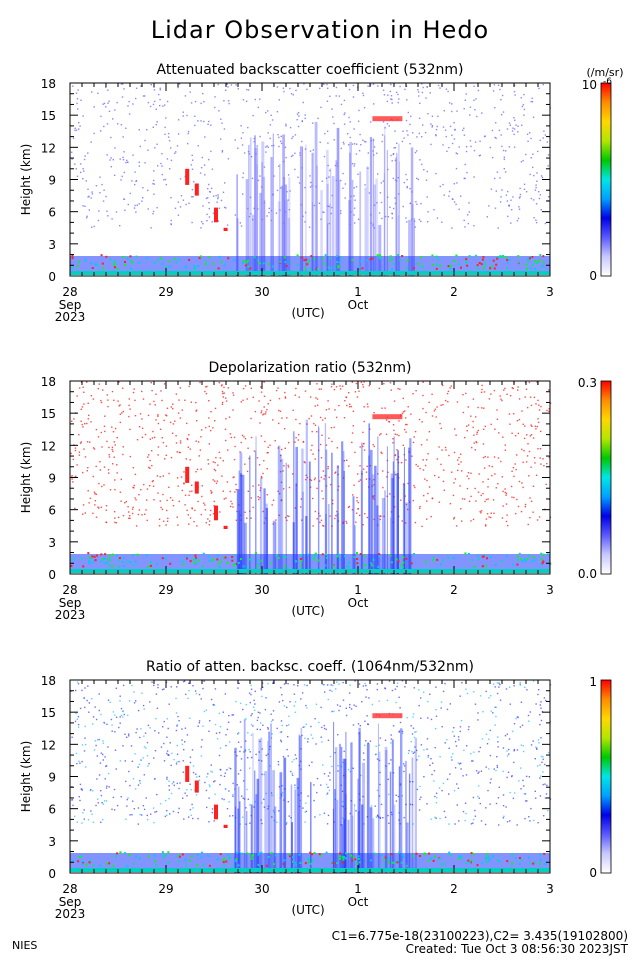 This screenshot has width=640, height=960. What do you see at coordinates (607, 82) in the screenshot?
I see `colorbar-max-exponent: -6` at bounding box center [607, 82].